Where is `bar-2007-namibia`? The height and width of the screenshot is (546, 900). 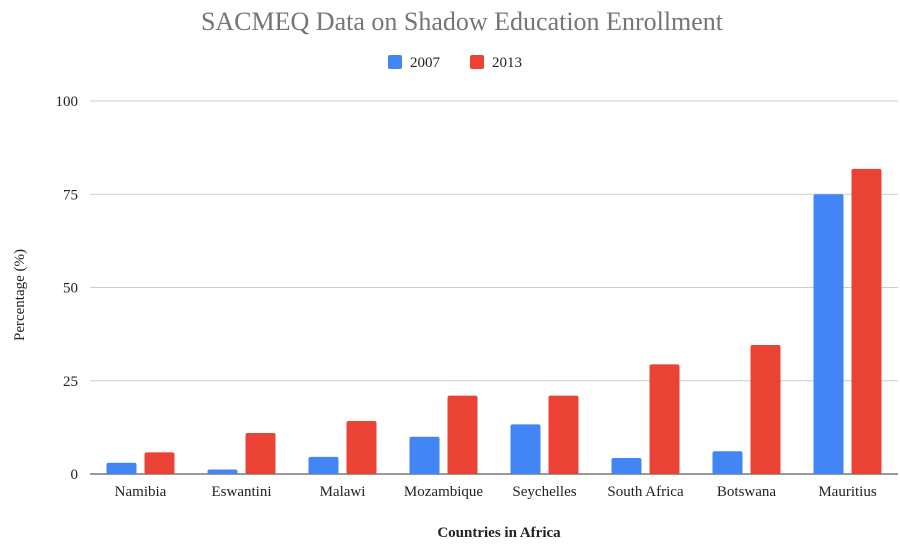
bar-2007-namibia is located at coordinates (121, 468).